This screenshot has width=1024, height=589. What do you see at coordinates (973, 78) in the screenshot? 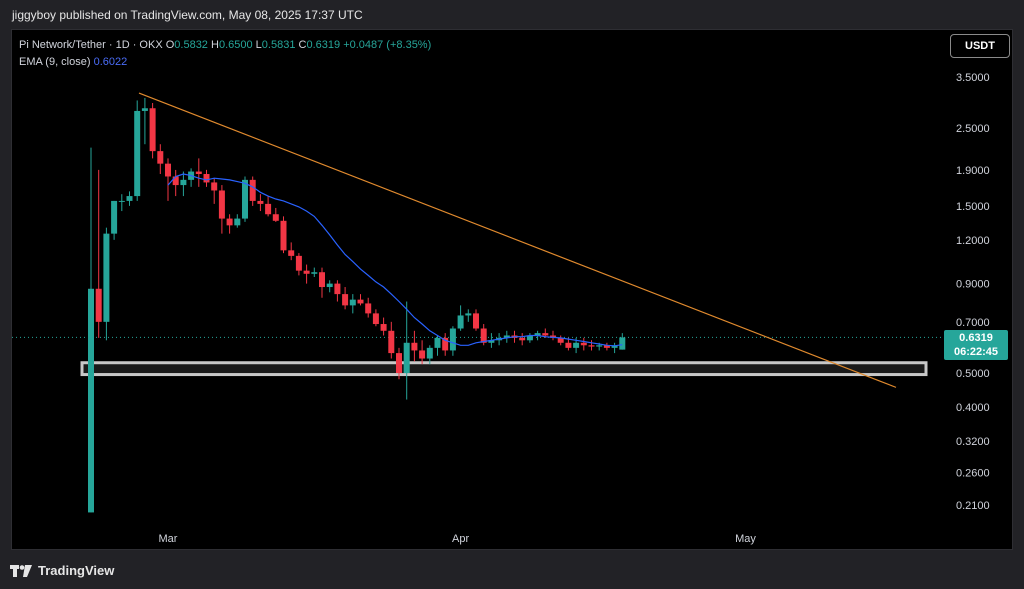
I see `y-tick-label: 3.5000` at bounding box center [973, 78].